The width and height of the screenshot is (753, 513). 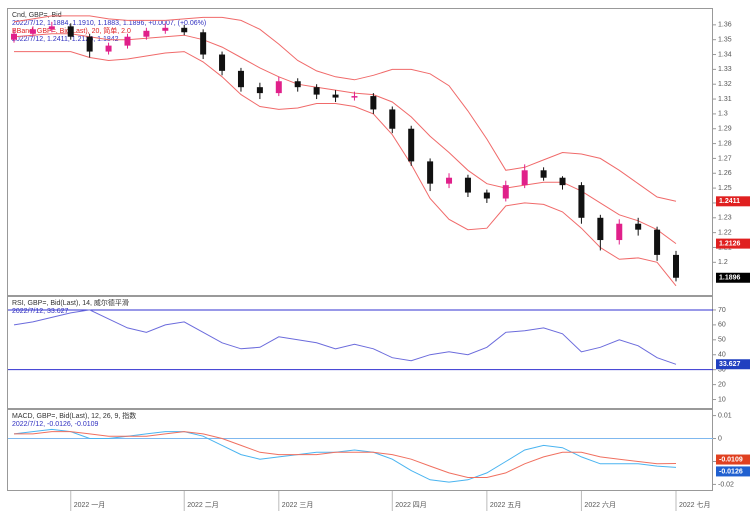 I want to click on last-value-label: -0.0109, so click(x=731, y=459).